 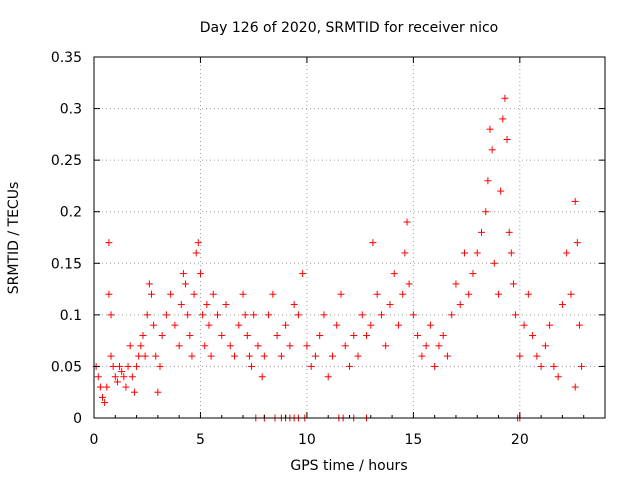 I want to click on y-tick-label: 0.25, so click(x=66, y=161).